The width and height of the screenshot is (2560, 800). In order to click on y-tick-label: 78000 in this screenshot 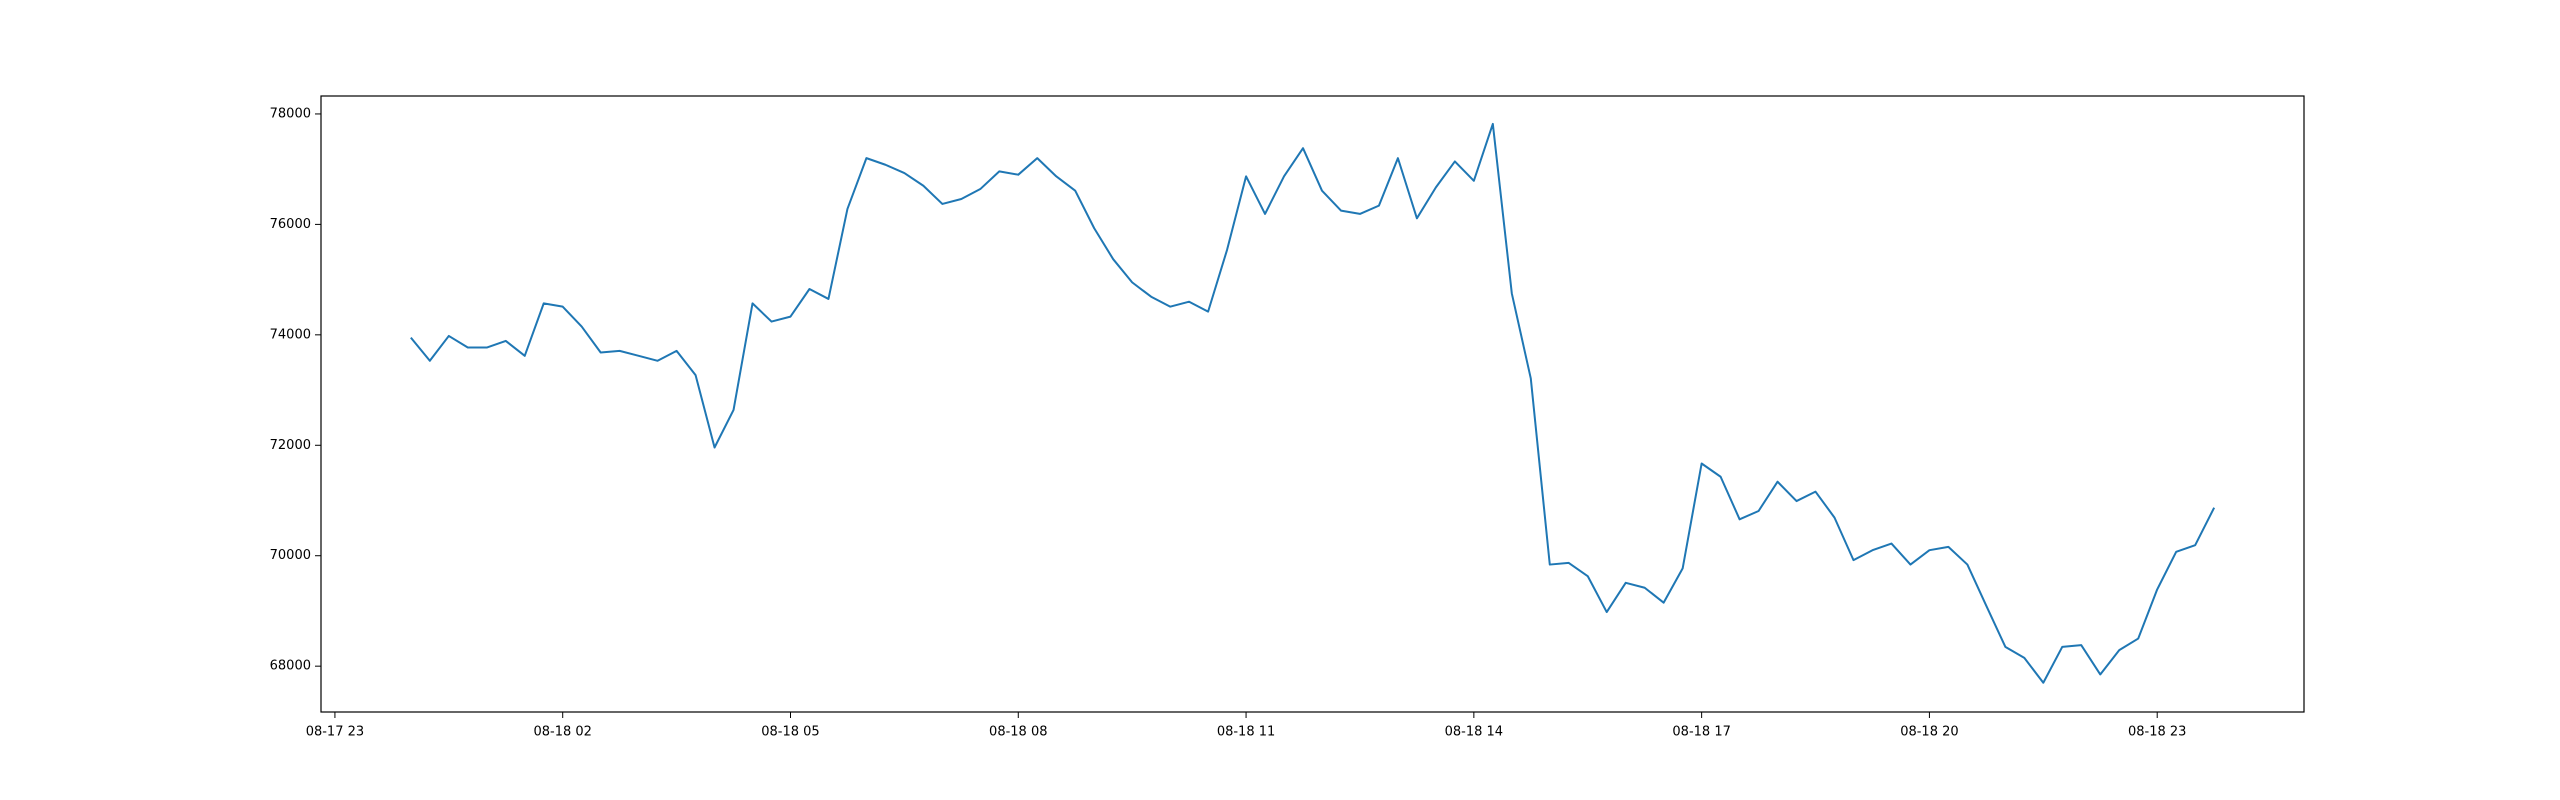, I will do `click(290, 113)`.